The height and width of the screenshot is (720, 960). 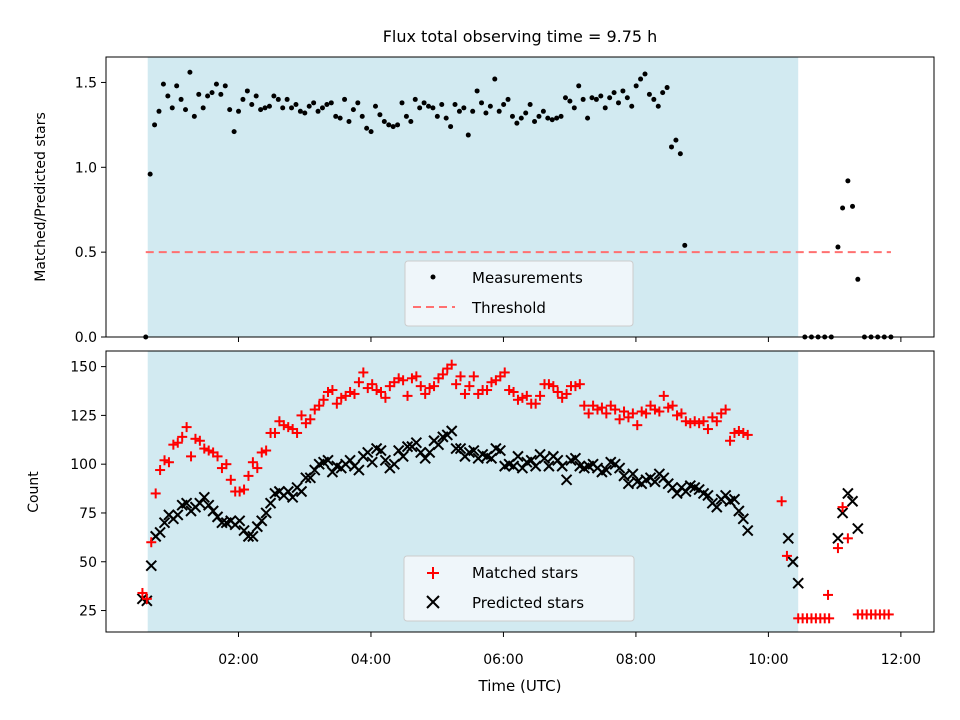 I want to click on legend-threshold-label: Threshold, so click(x=508, y=308).